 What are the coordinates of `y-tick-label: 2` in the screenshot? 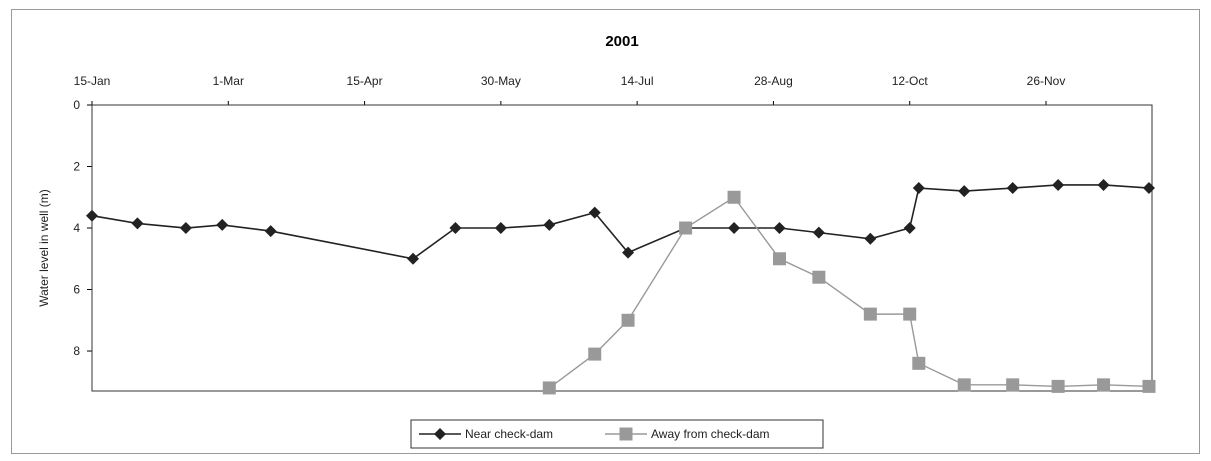 It's located at (76, 167).